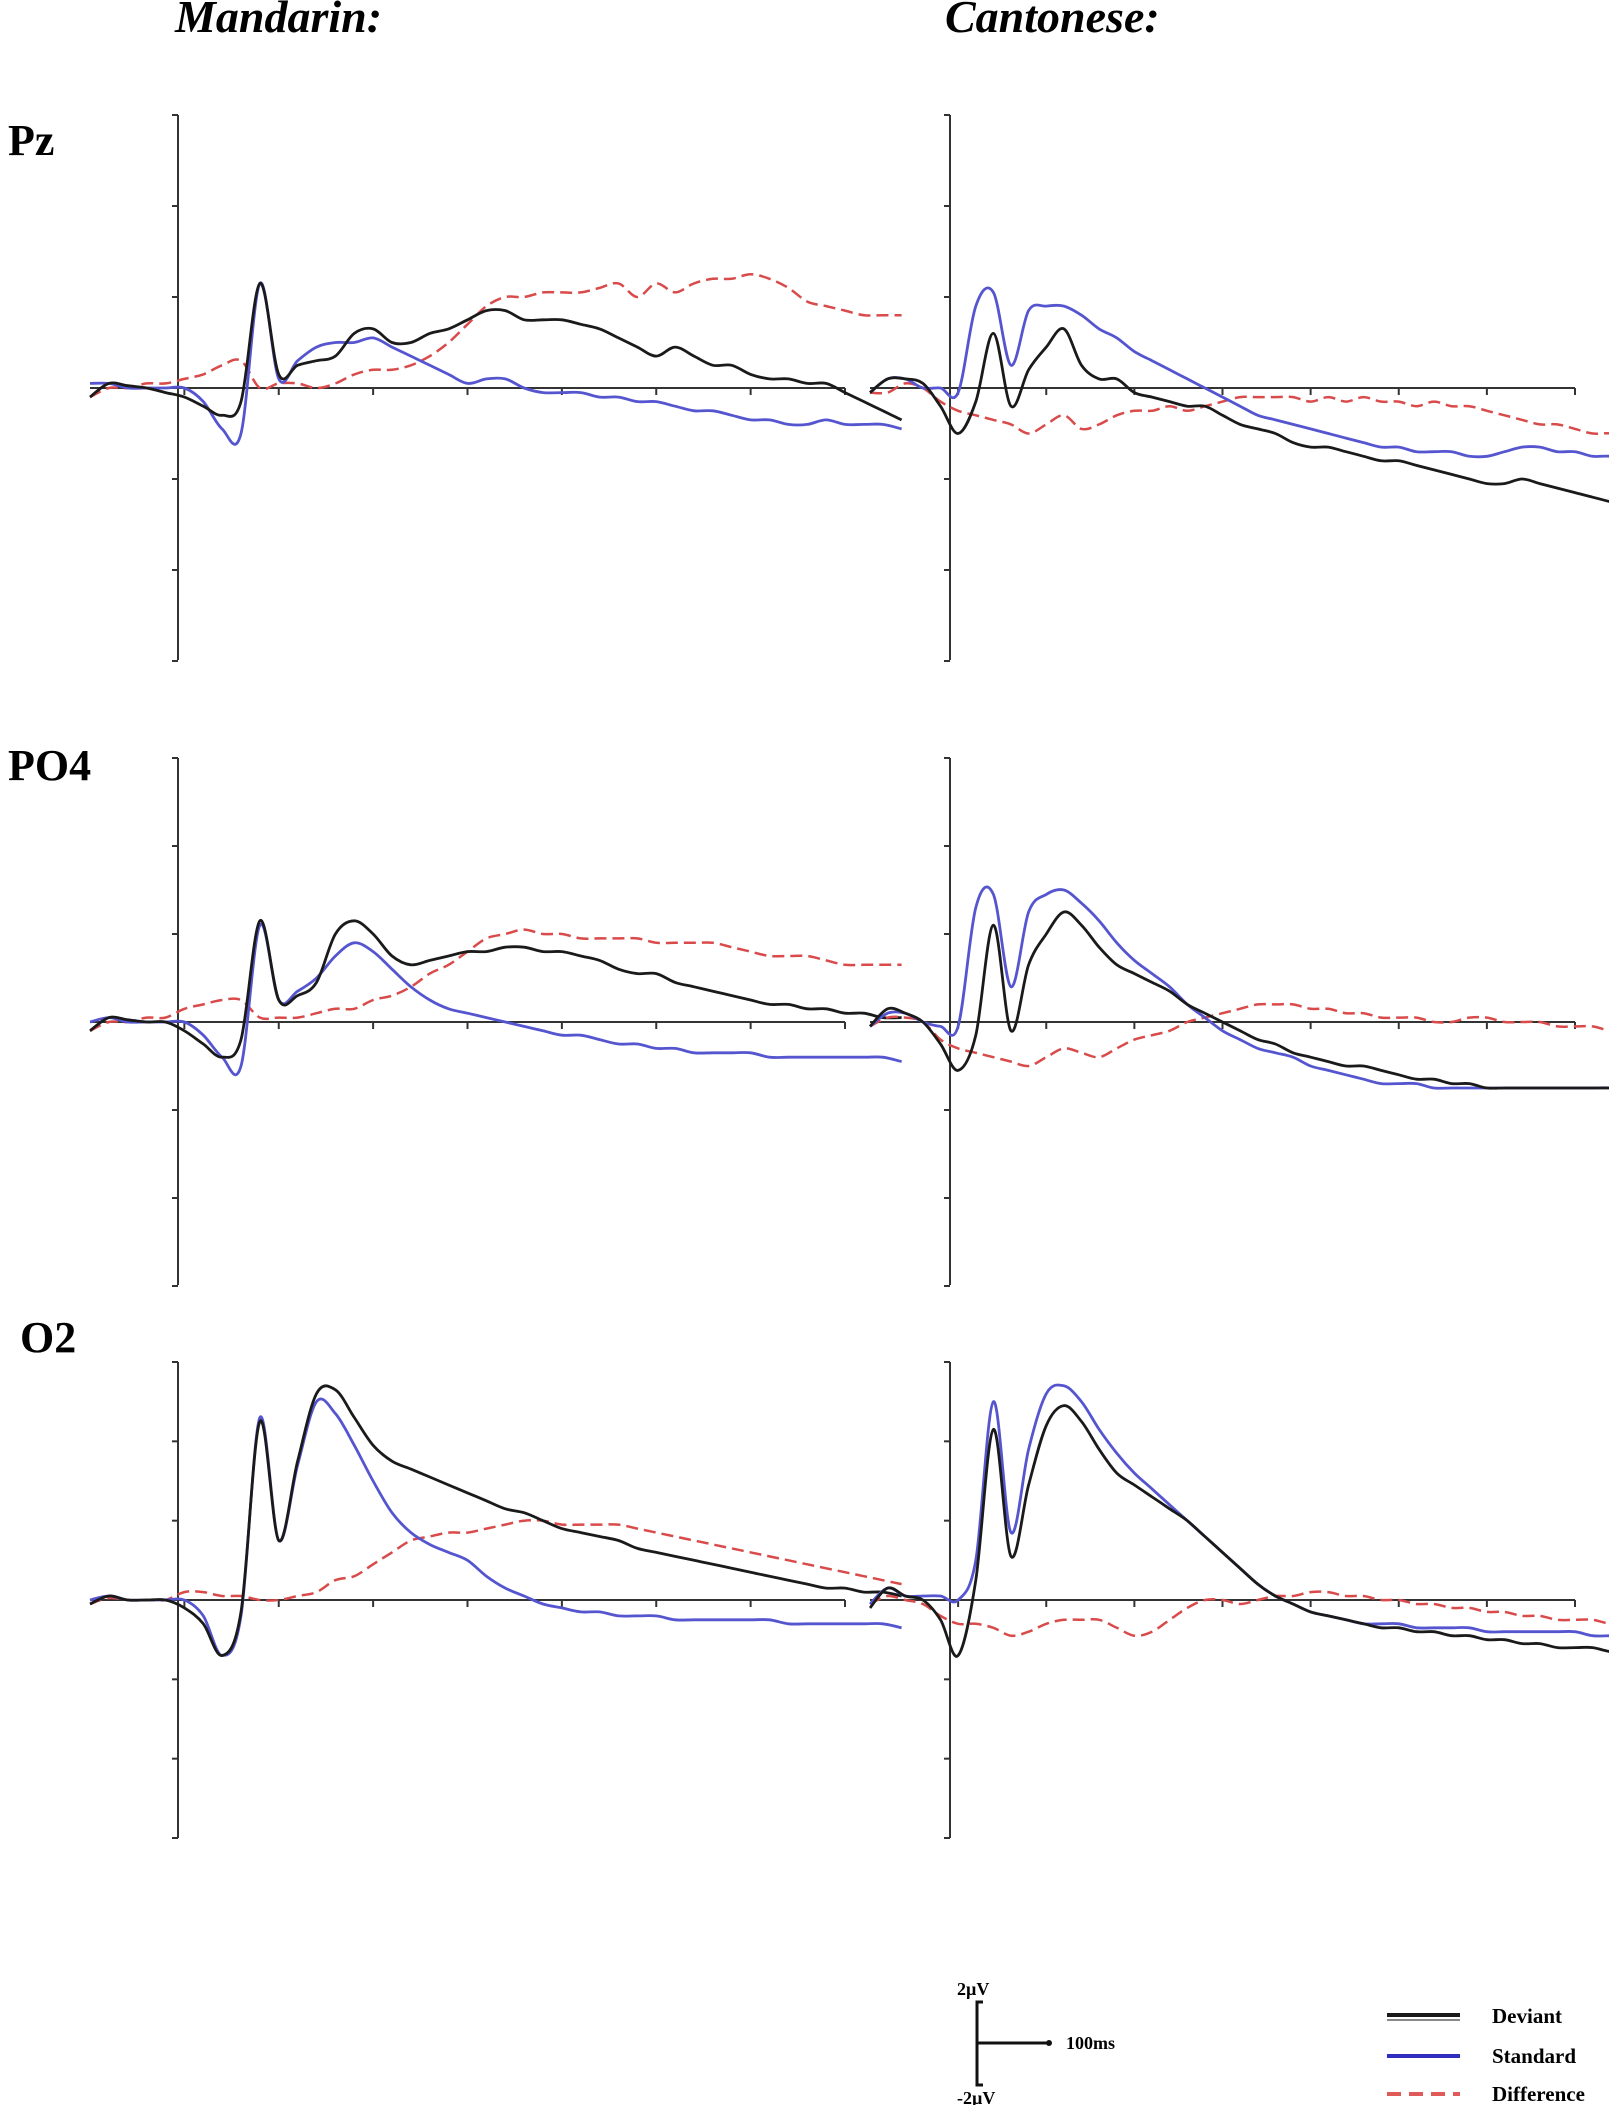 The width and height of the screenshot is (1609, 2110). What do you see at coordinates (1036, 2043) in the screenshot?
I see `scale-bar: 2µV -2µV 100ms` at bounding box center [1036, 2043].